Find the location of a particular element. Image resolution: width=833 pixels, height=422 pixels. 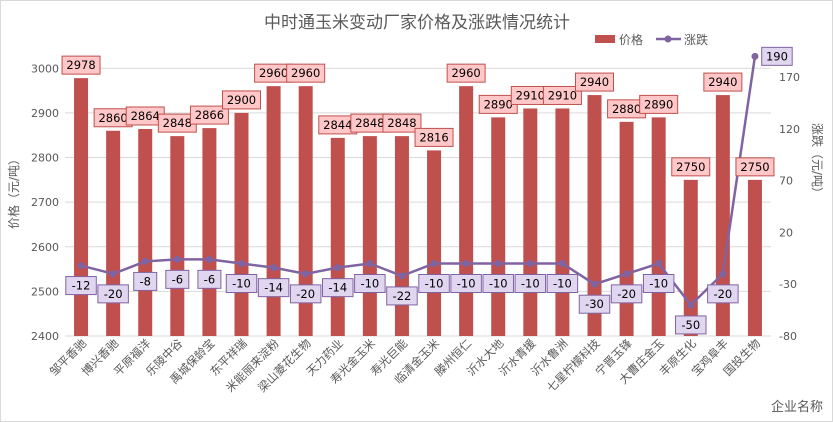

change-data-label: -50 is located at coordinates (690, 325).